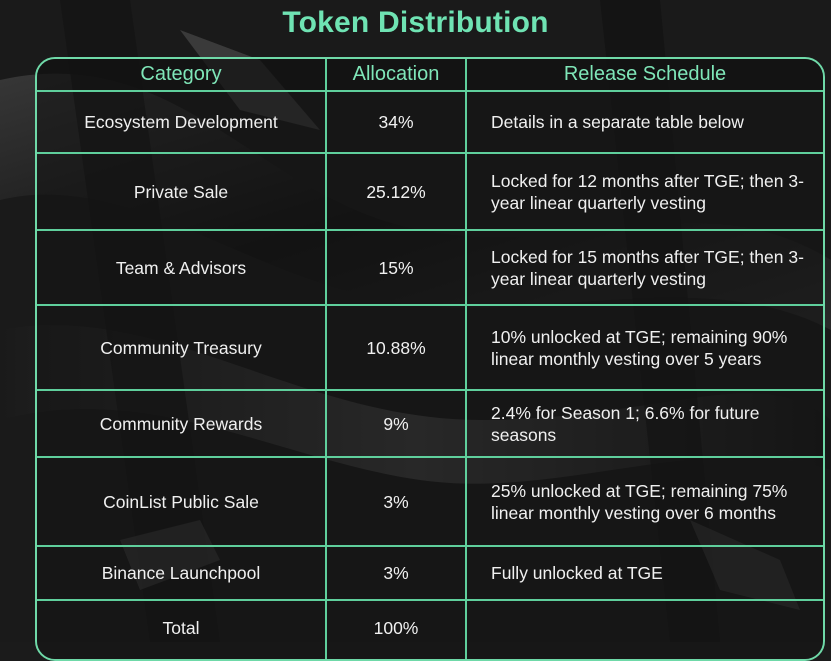 The width and height of the screenshot is (831, 661). Describe the element at coordinates (182, 573) in the screenshot. I see `category-cell: Binance Launchpool` at that location.